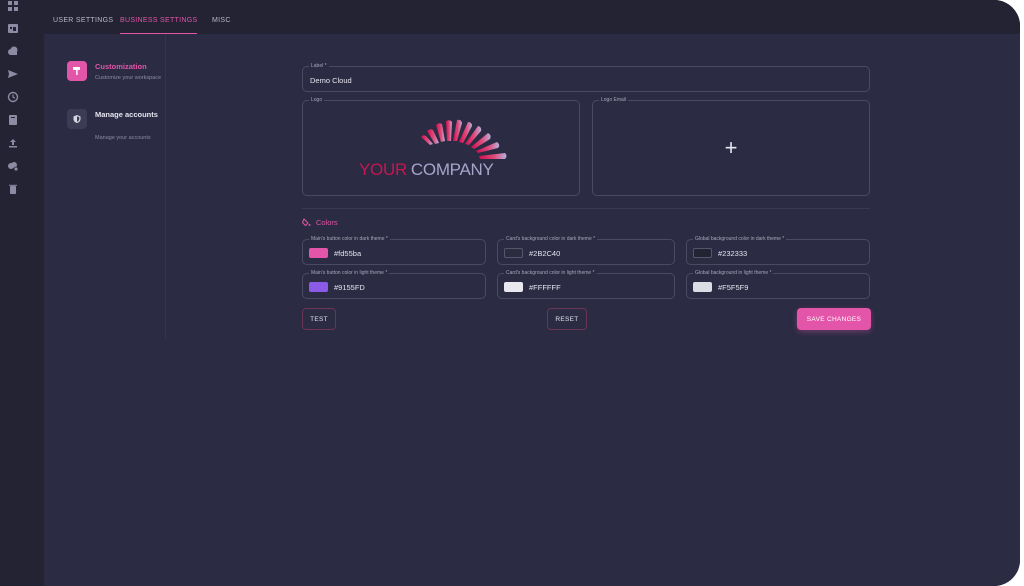 The width and height of the screenshot is (1024, 586). What do you see at coordinates (319, 66) in the screenshot?
I see `label-field-legend: Label *` at bounding box center [319, 66].